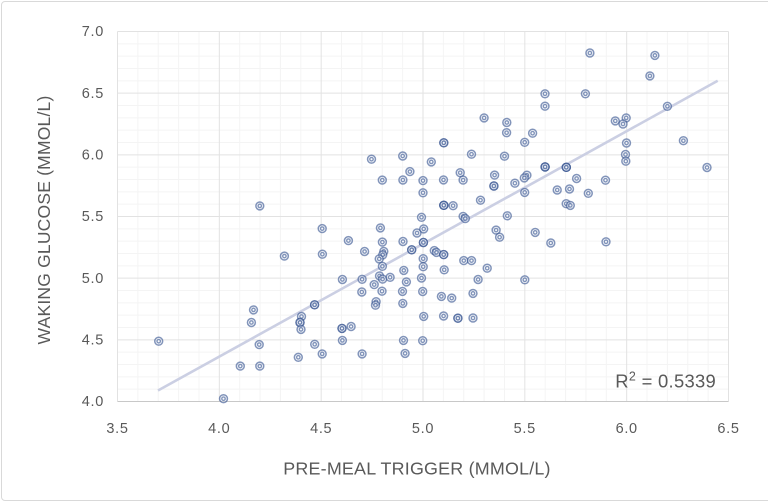  I want to click on svg-text: 7.0, so click(93, 32).